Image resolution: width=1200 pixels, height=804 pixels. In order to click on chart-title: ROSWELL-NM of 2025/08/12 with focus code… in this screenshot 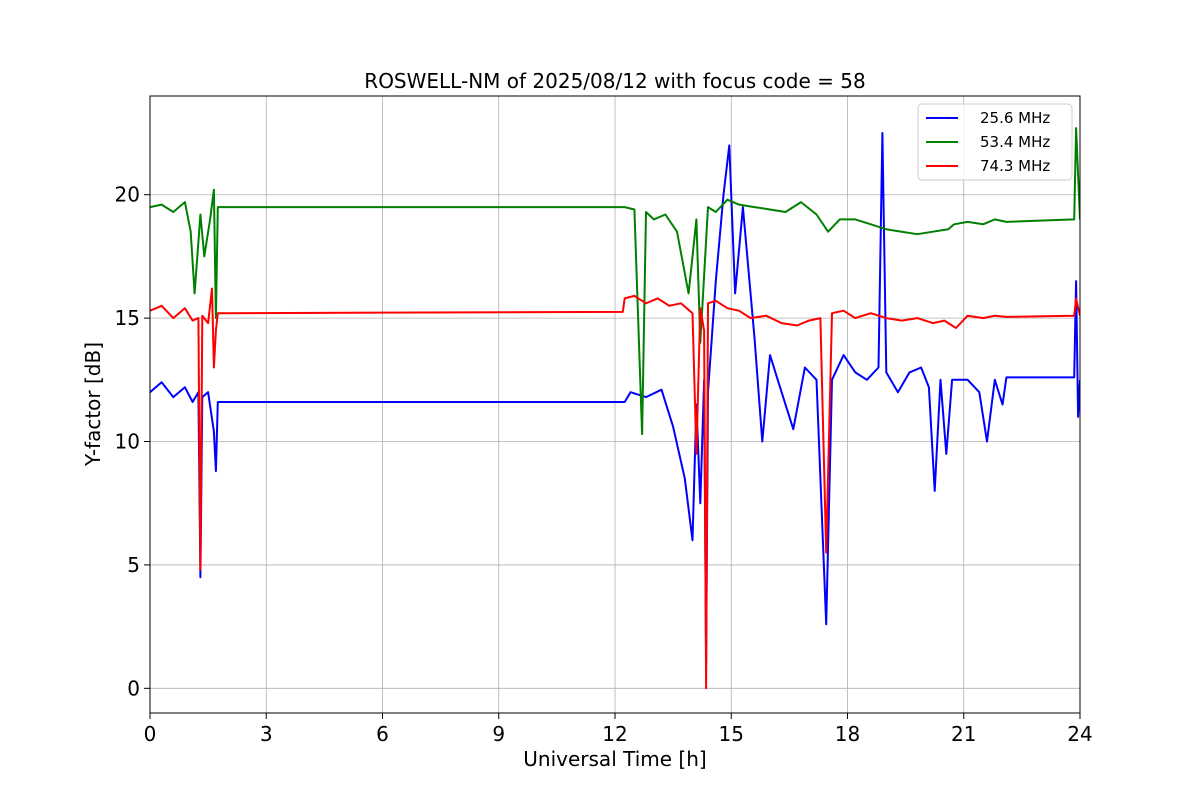, I will do `click(614, 81)`.